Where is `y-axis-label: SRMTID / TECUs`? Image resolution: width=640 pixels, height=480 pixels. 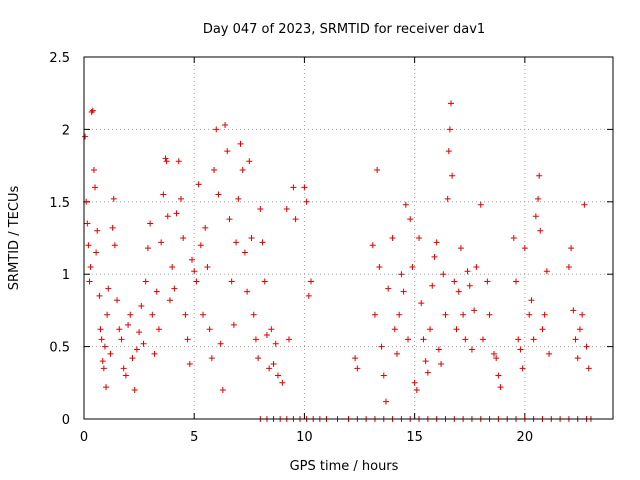
y-axis-label: SRMTID / TECUs is located at coordinates (14, 238).